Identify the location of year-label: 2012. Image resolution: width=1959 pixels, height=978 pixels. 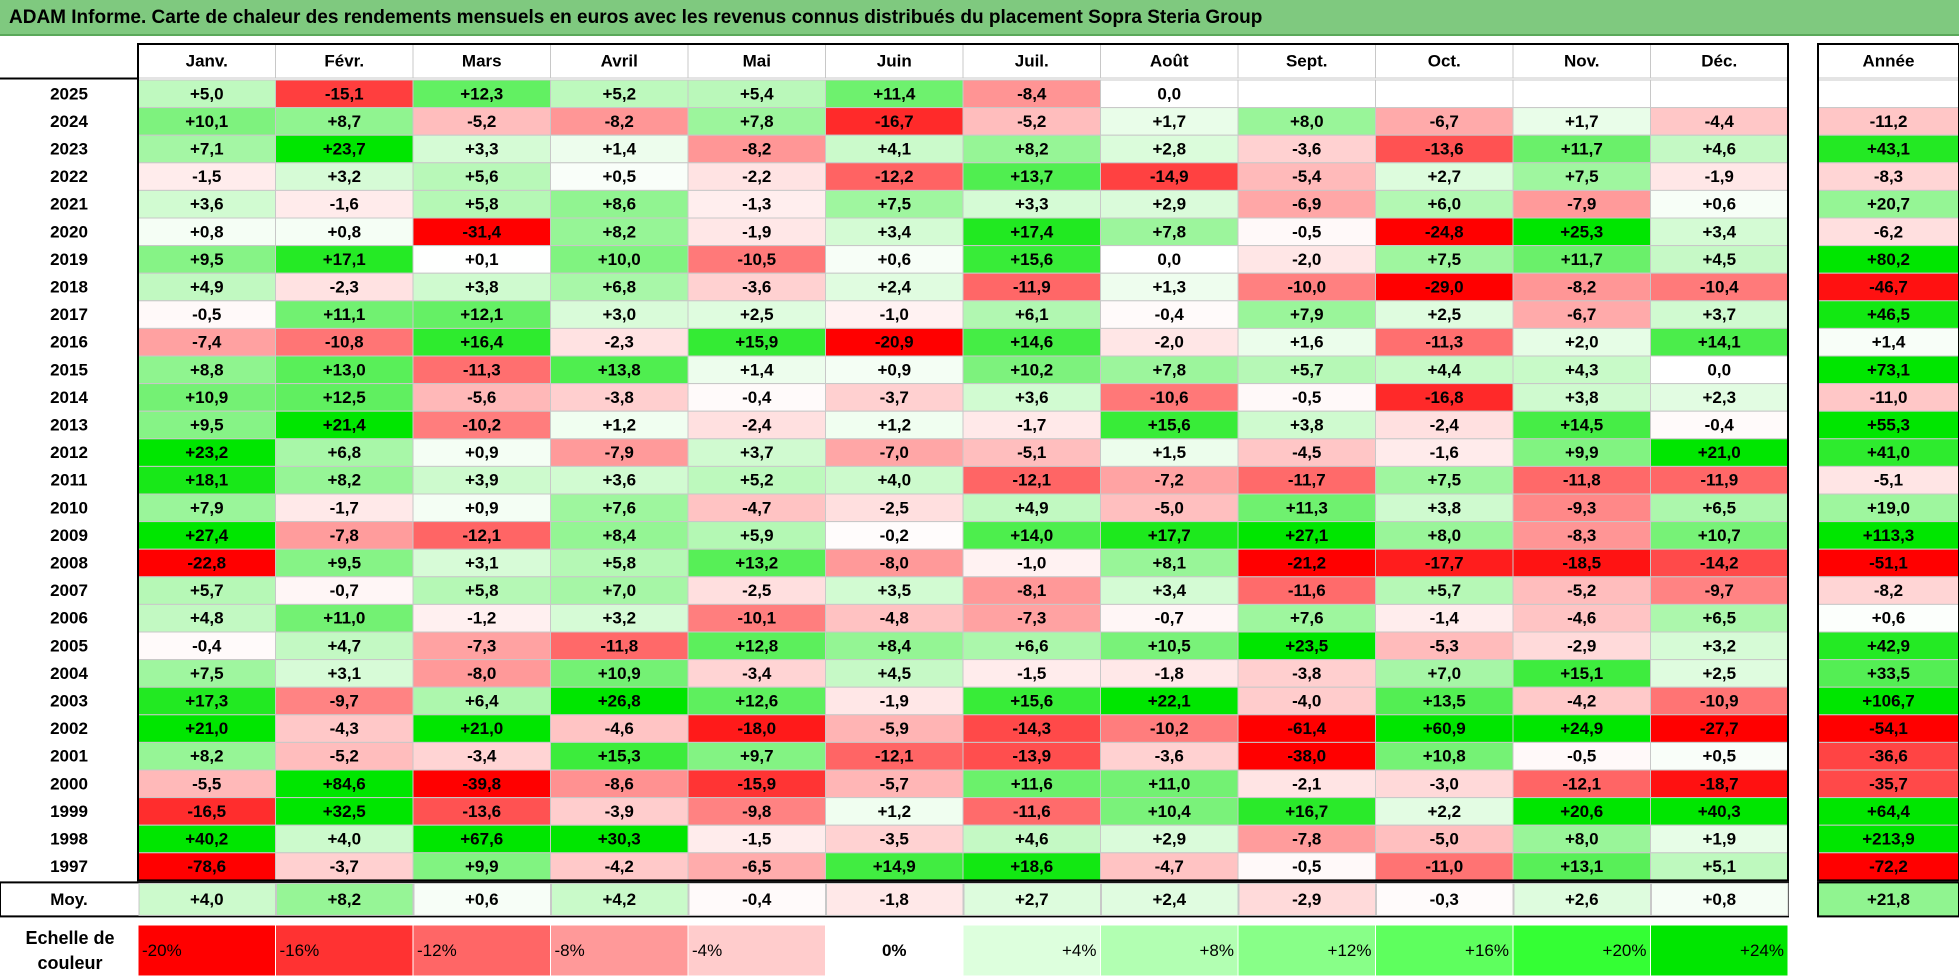
(69, 452).